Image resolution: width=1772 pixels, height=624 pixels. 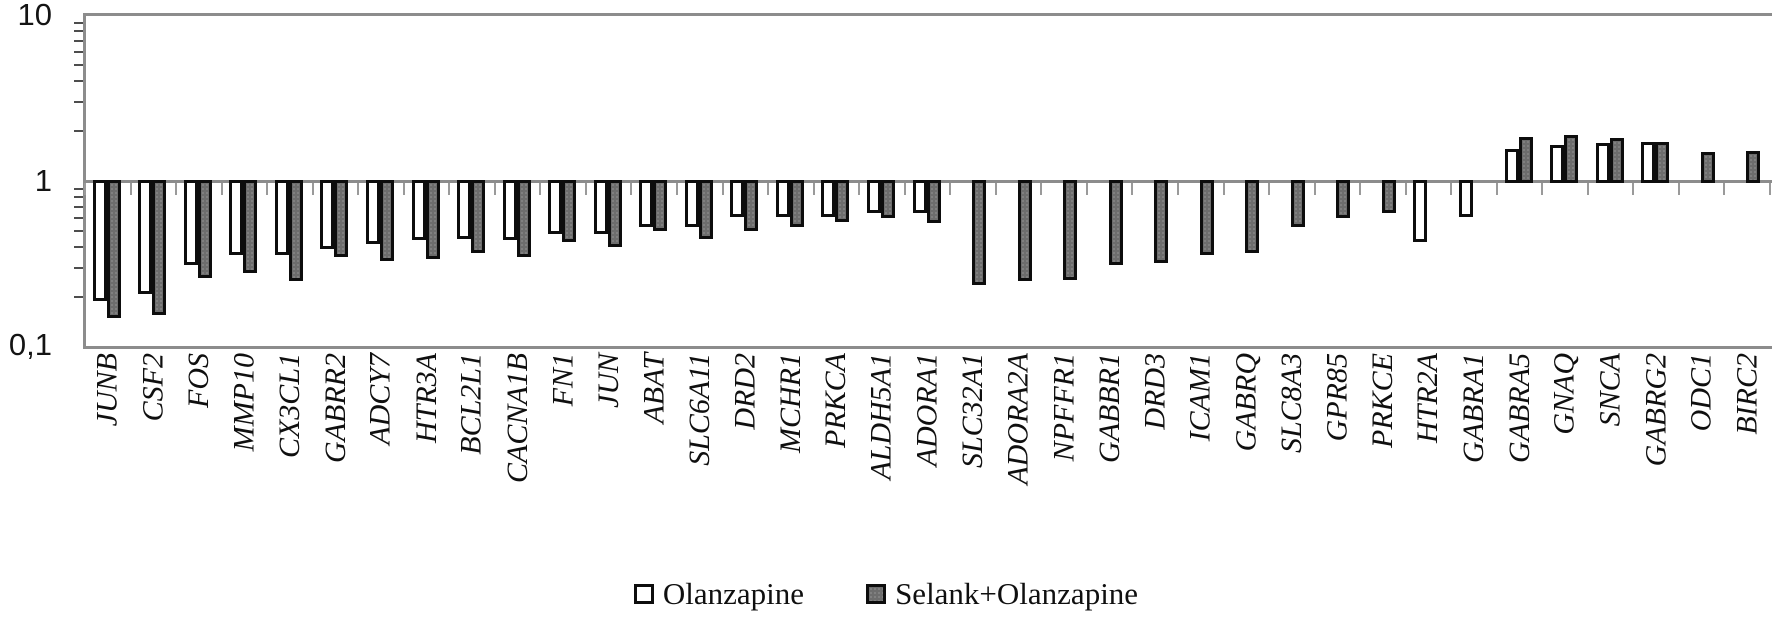 I want to click on bar-selank-olanzapine-fos, so click(x=204, y=229).